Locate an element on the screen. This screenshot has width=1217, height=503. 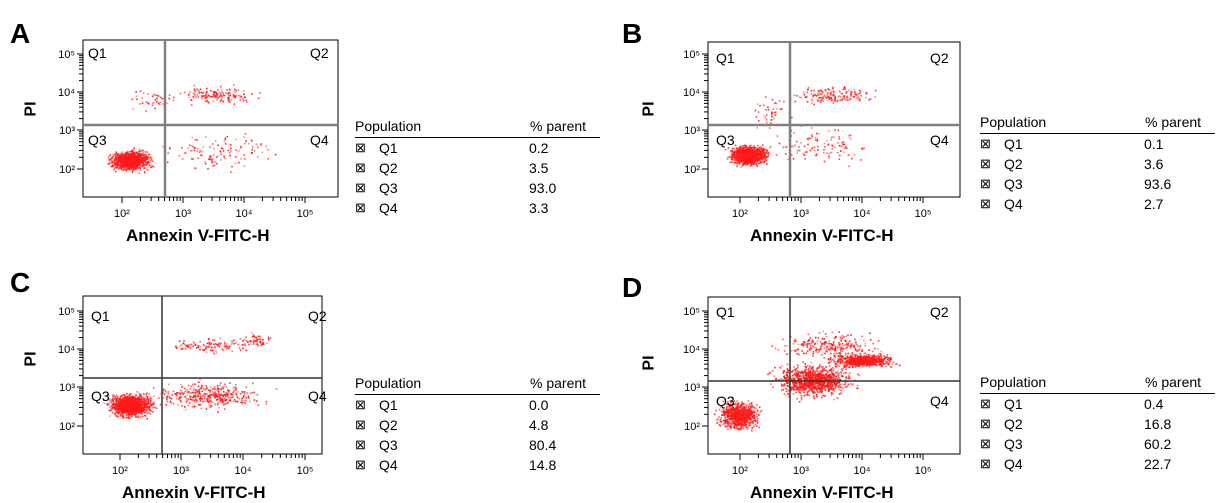
event-points is located at coordinates (190, 375).